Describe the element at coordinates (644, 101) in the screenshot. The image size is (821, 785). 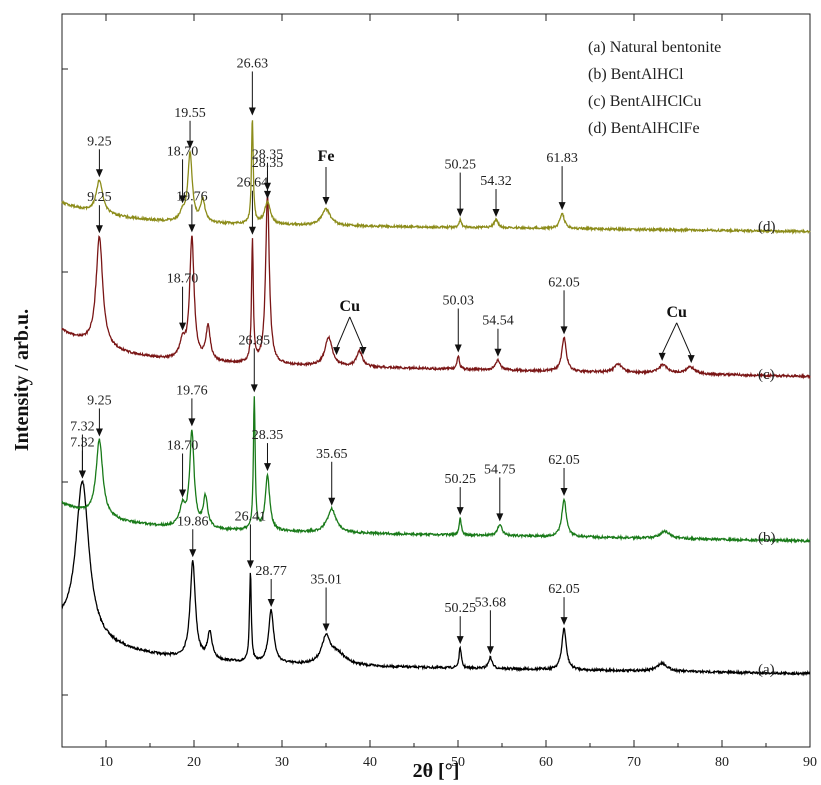
I see `legend-entry: (c) BentAlHClCu` at that location.